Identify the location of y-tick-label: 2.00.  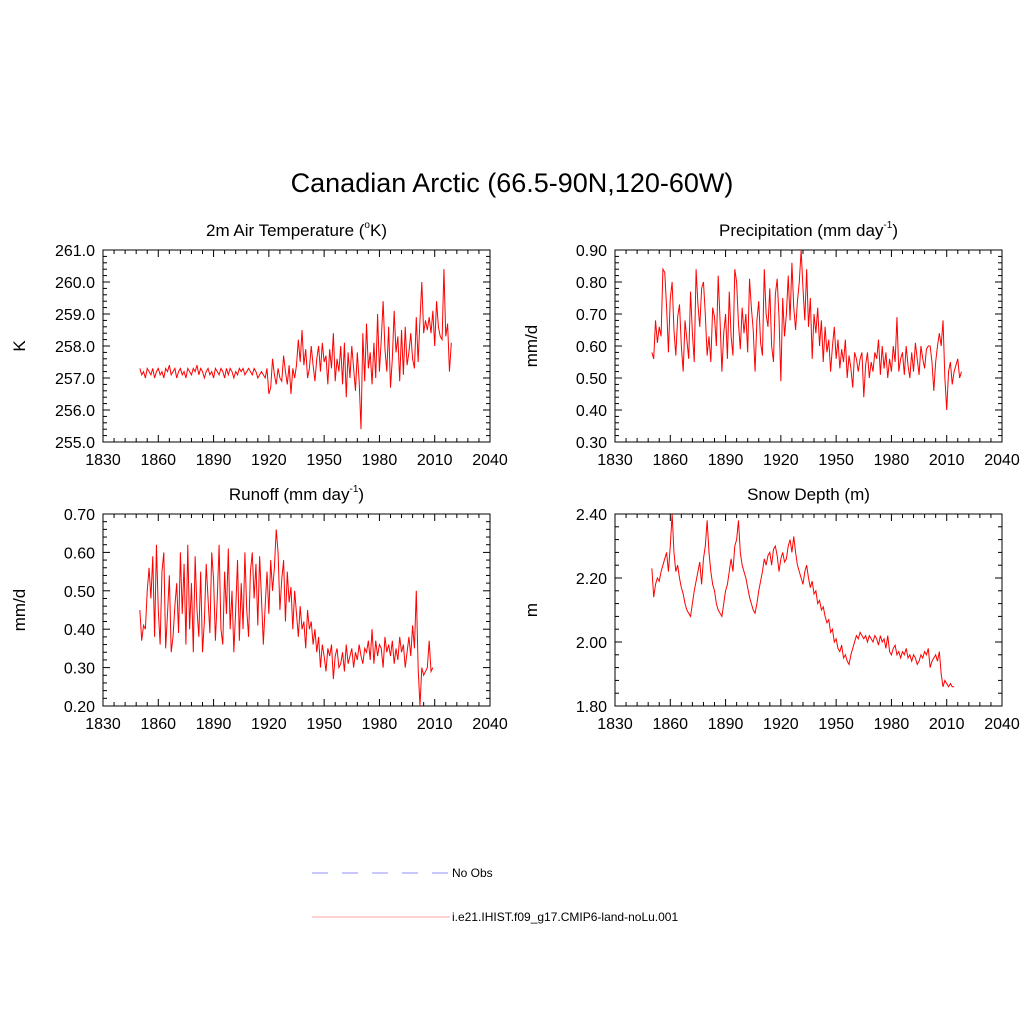
(591, 643).